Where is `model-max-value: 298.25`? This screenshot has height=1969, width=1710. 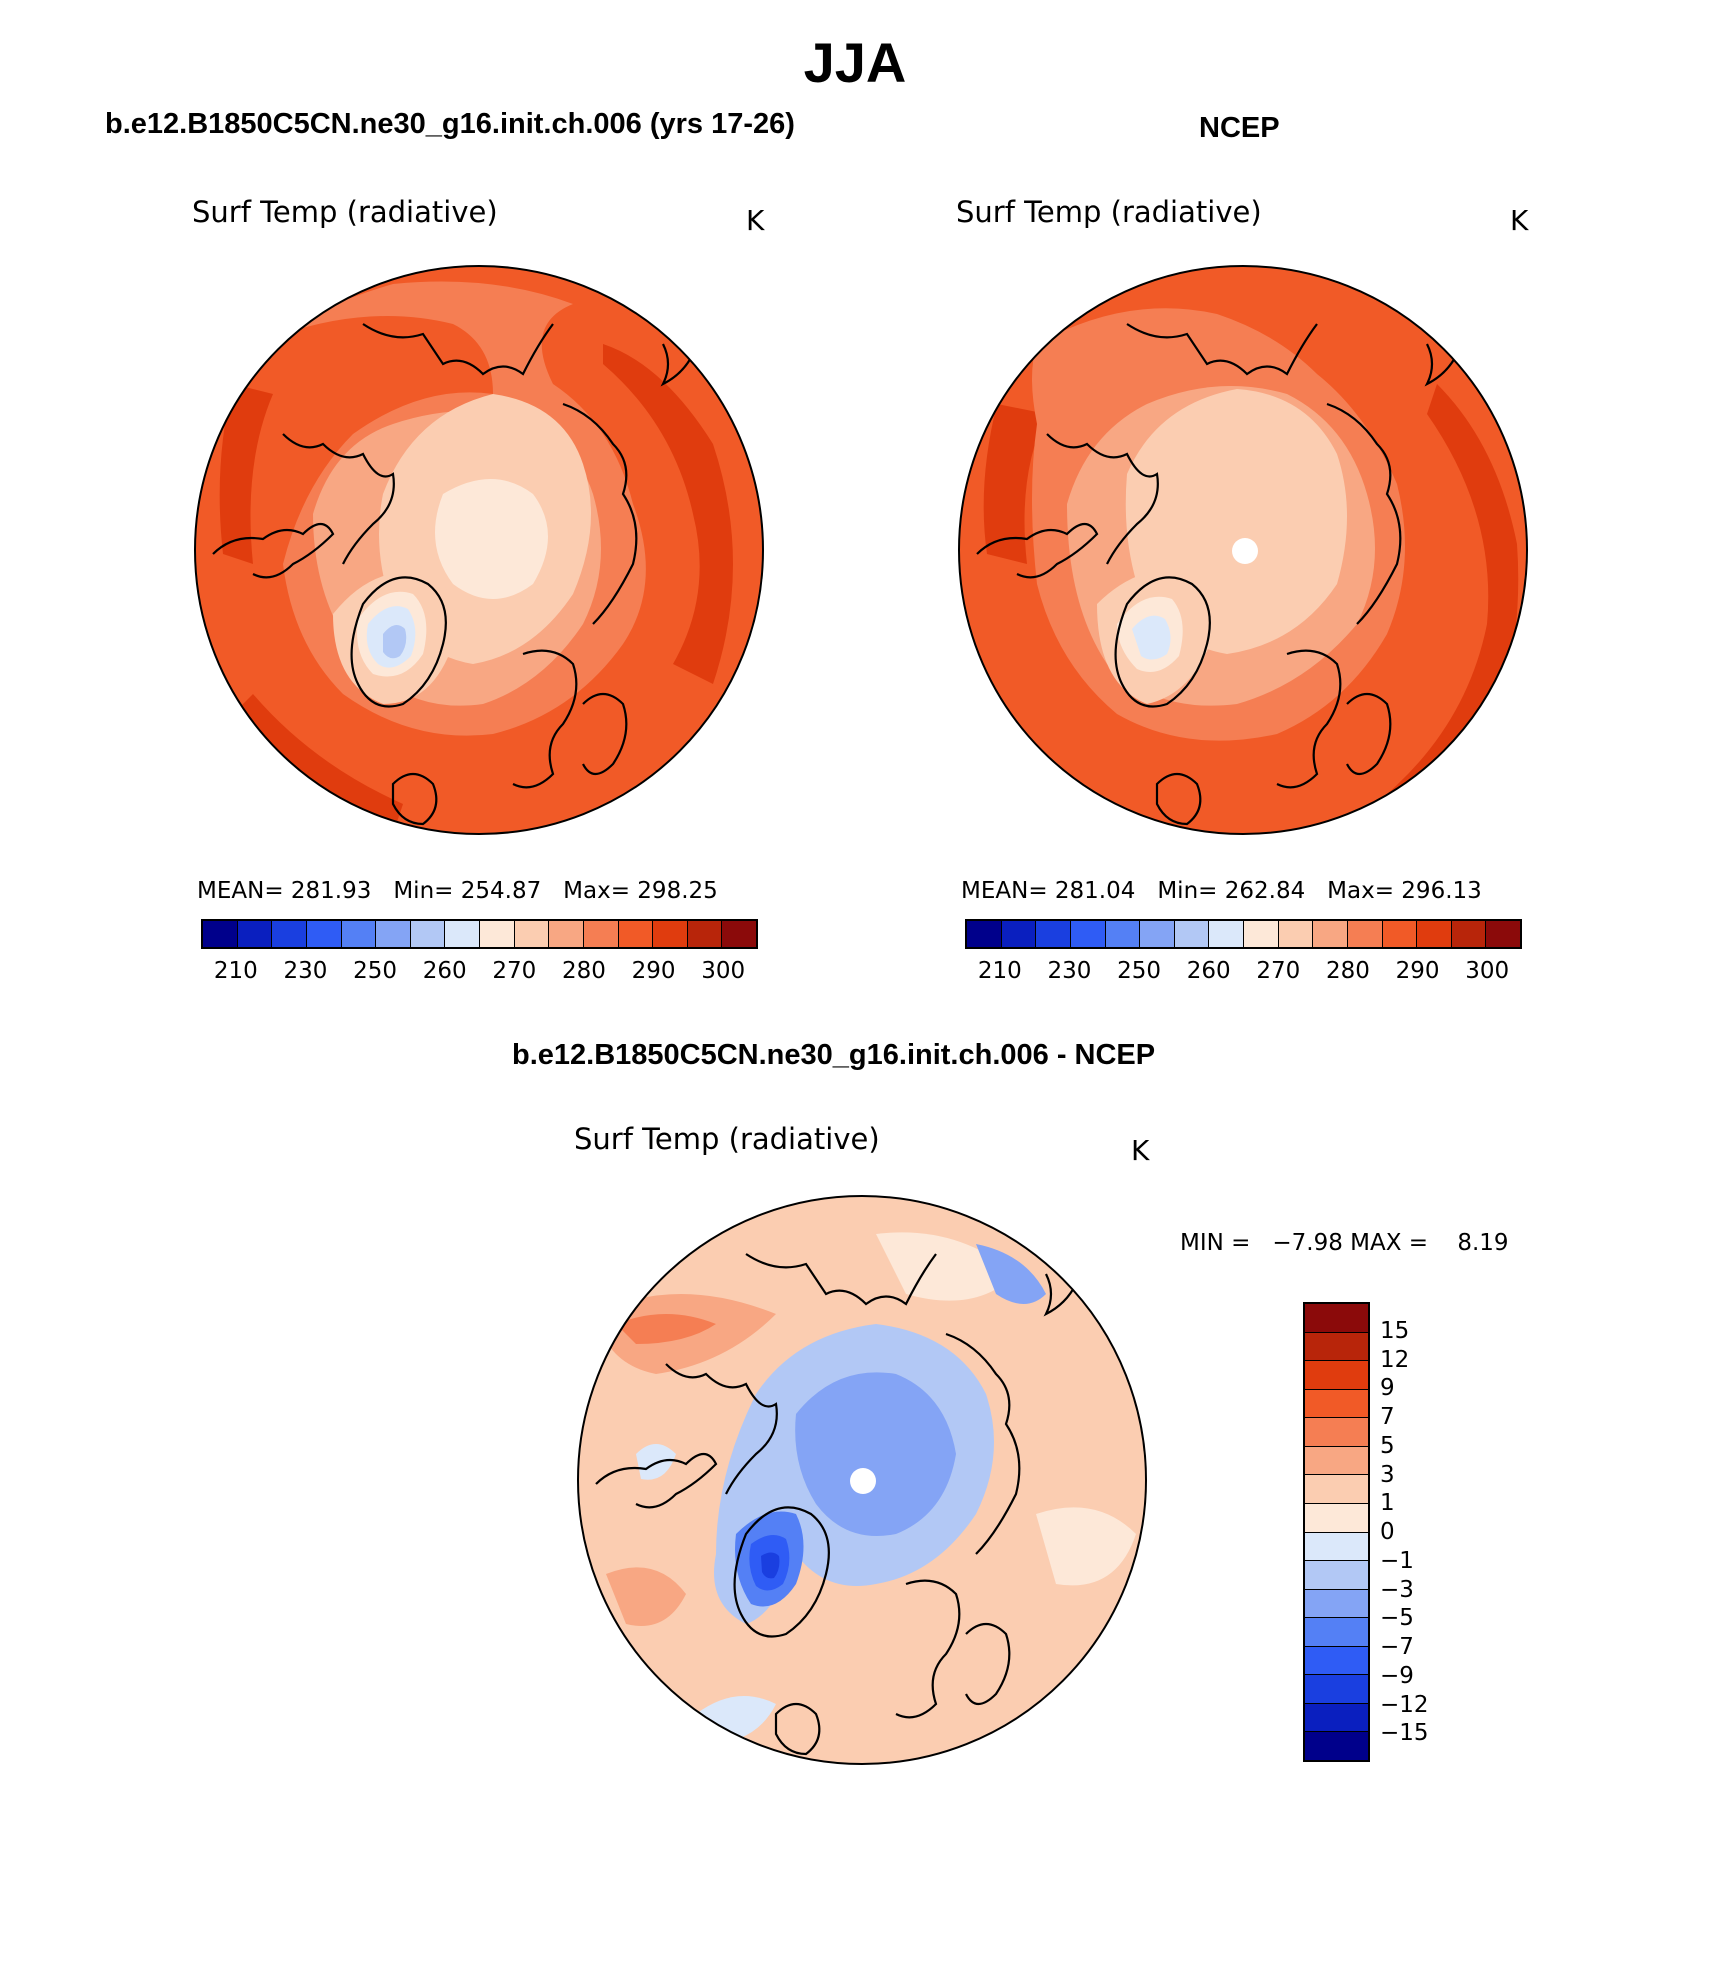
model-max-value: 298.25 is located at coordinates (677, 891).